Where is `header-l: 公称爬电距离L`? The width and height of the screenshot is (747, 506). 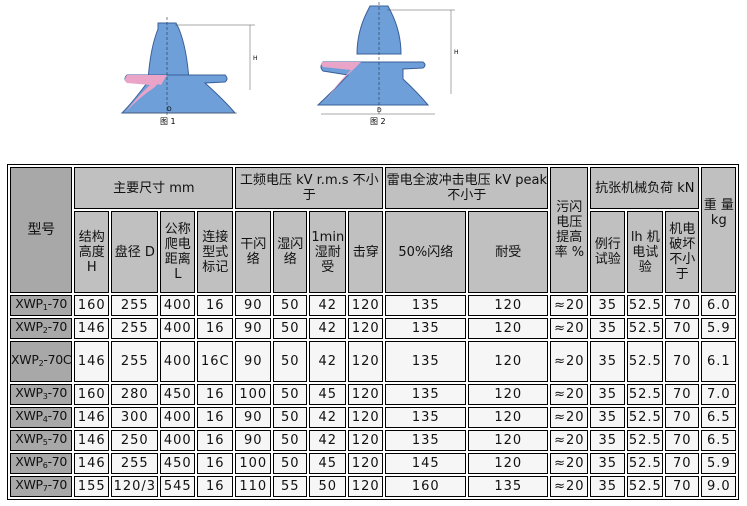 header-l: 公称爬电距离L is located at coordinates (178, 252).